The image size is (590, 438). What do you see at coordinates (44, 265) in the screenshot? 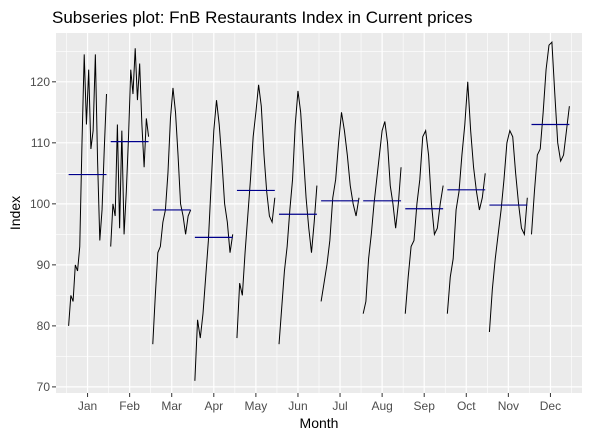
I see `y-tick-label: 90` at bounding box center [44, 265].